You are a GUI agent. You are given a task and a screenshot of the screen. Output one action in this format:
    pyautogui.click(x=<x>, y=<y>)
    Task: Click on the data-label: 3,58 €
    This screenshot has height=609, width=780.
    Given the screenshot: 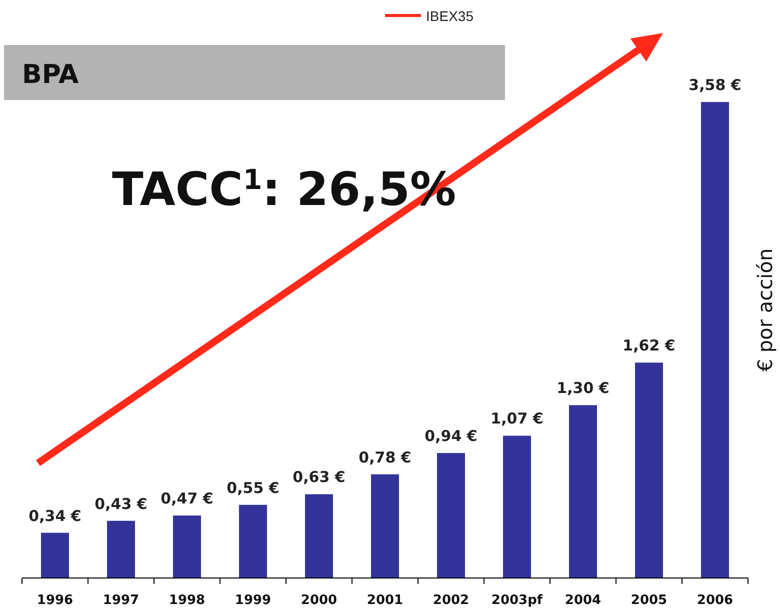 What is the action you would take?
    pyautogui.click(x=715, y=85)
    